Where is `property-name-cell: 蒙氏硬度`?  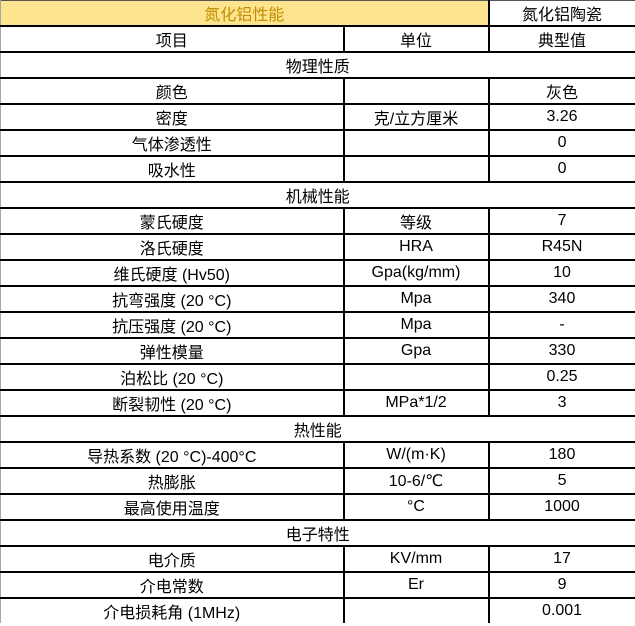 property-name-cell: 蒙氏硬度 is located at coordinates (172, 221).